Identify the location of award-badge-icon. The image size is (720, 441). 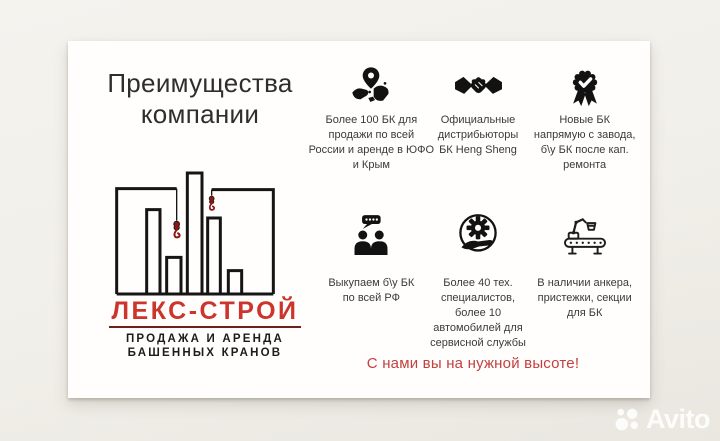
(585, 88).